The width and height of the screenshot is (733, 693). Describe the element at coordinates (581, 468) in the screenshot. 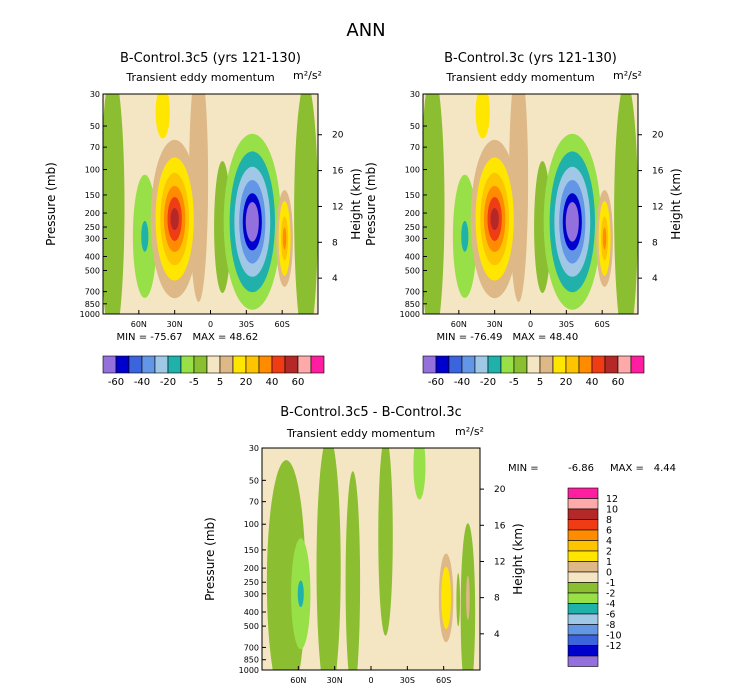

I see `min-value: -6.86` at that location.